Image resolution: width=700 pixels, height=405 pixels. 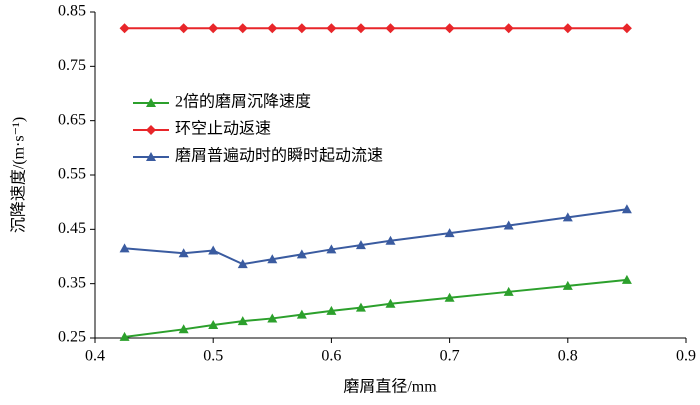 I want to click on y-tick-label: 0.55, so click(x=72, y=174).